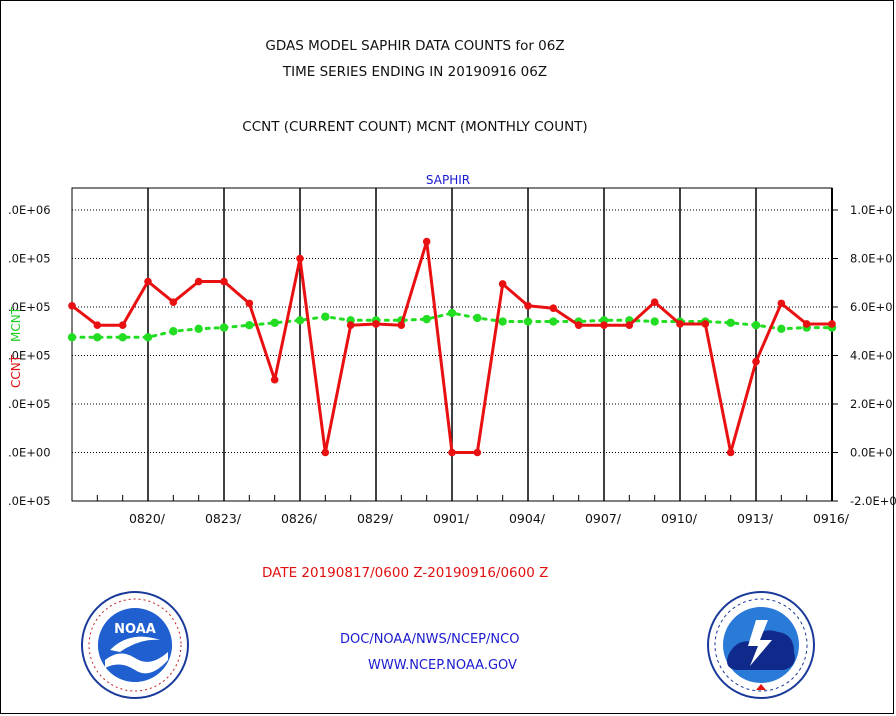 Image resolution: width=896 pixels, height=716 pixels. What do you see at coordinates (448, 180) in the screenshot?
I see `chart-subtitle: SAPHIR` at bounding box center [448, 180].